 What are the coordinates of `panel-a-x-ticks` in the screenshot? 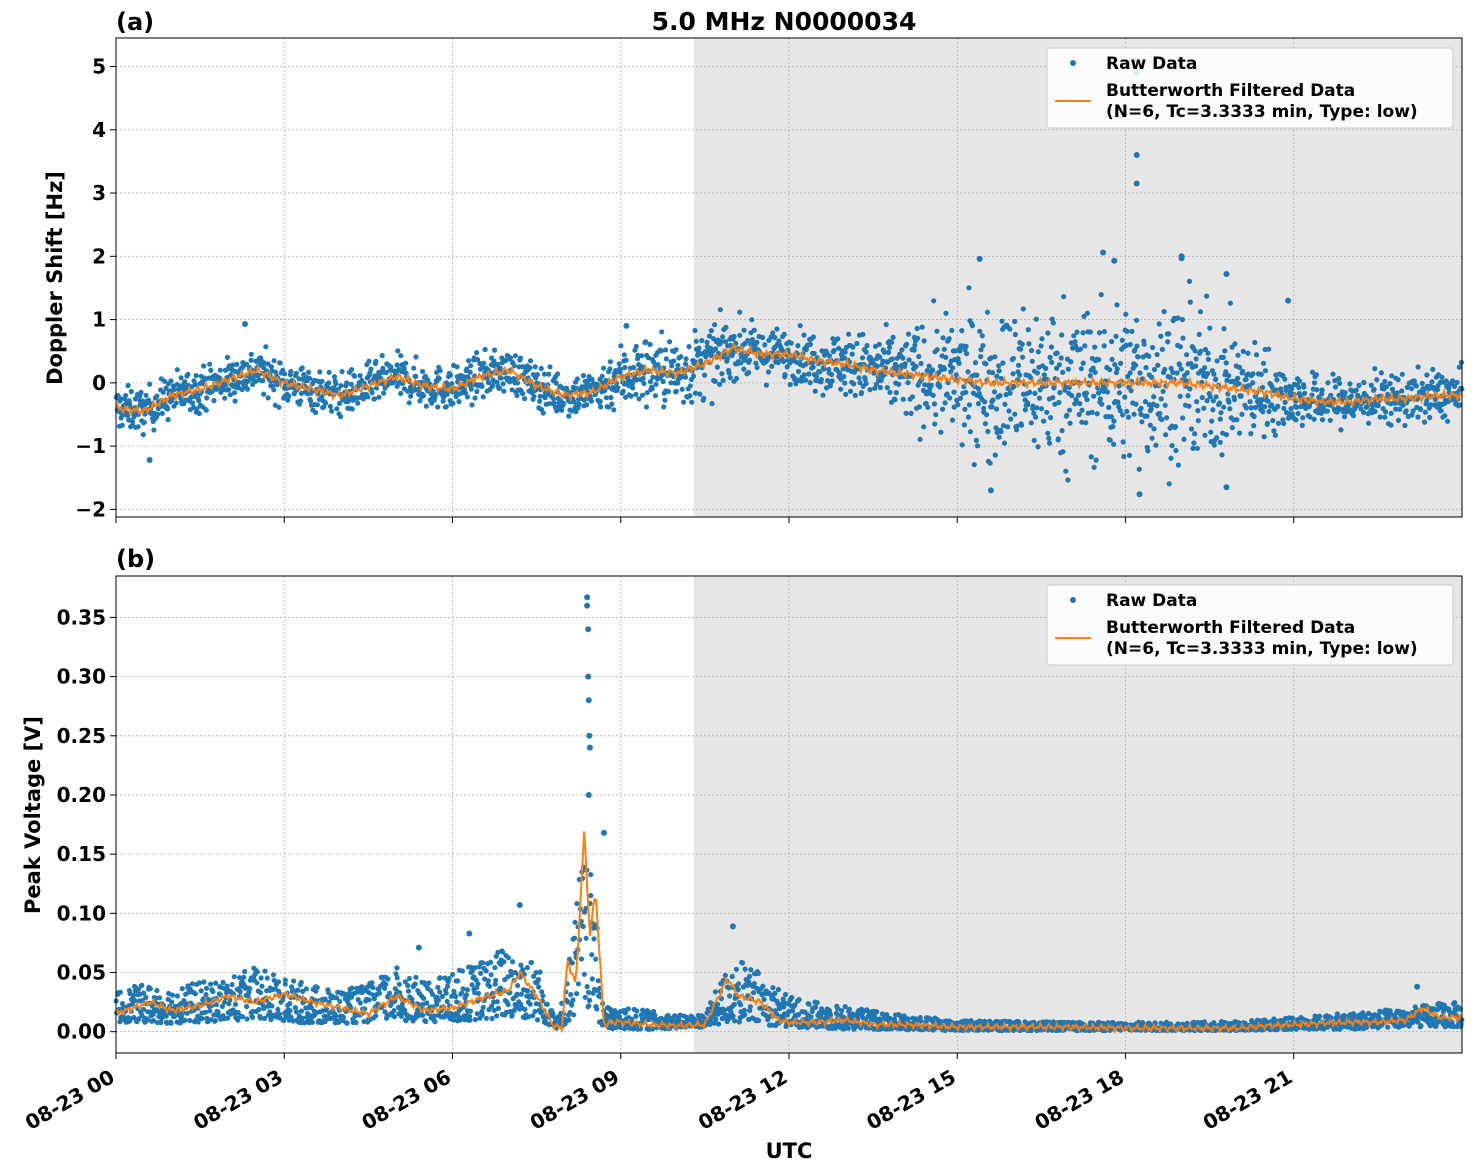 It's located at (705, 520).